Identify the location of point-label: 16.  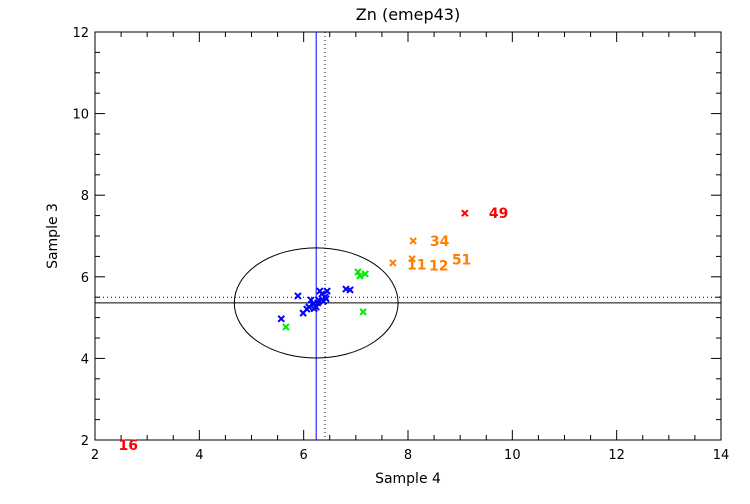
(127, 446).